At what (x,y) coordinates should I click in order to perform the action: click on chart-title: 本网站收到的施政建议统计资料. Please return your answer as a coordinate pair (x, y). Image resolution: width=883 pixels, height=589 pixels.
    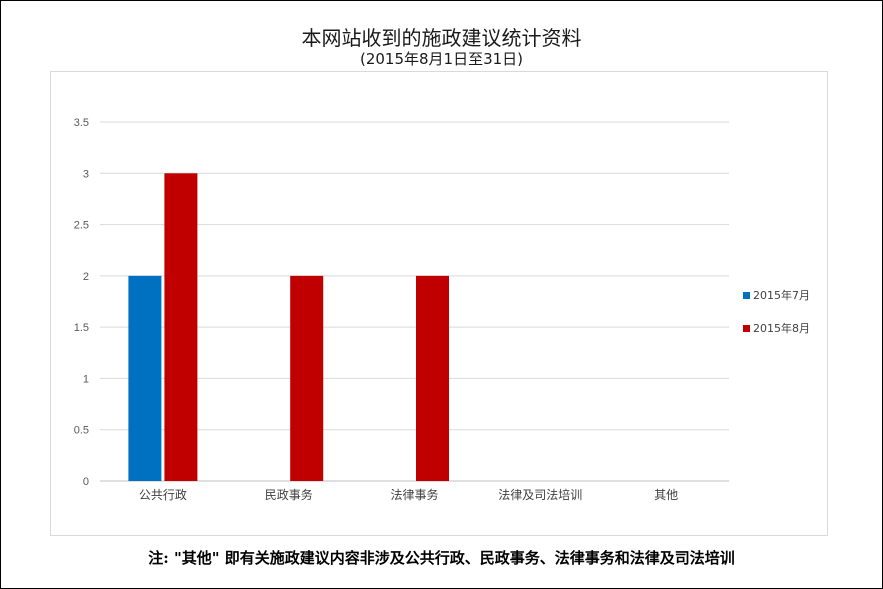
    Looking at the image, I should click on (441, 38).